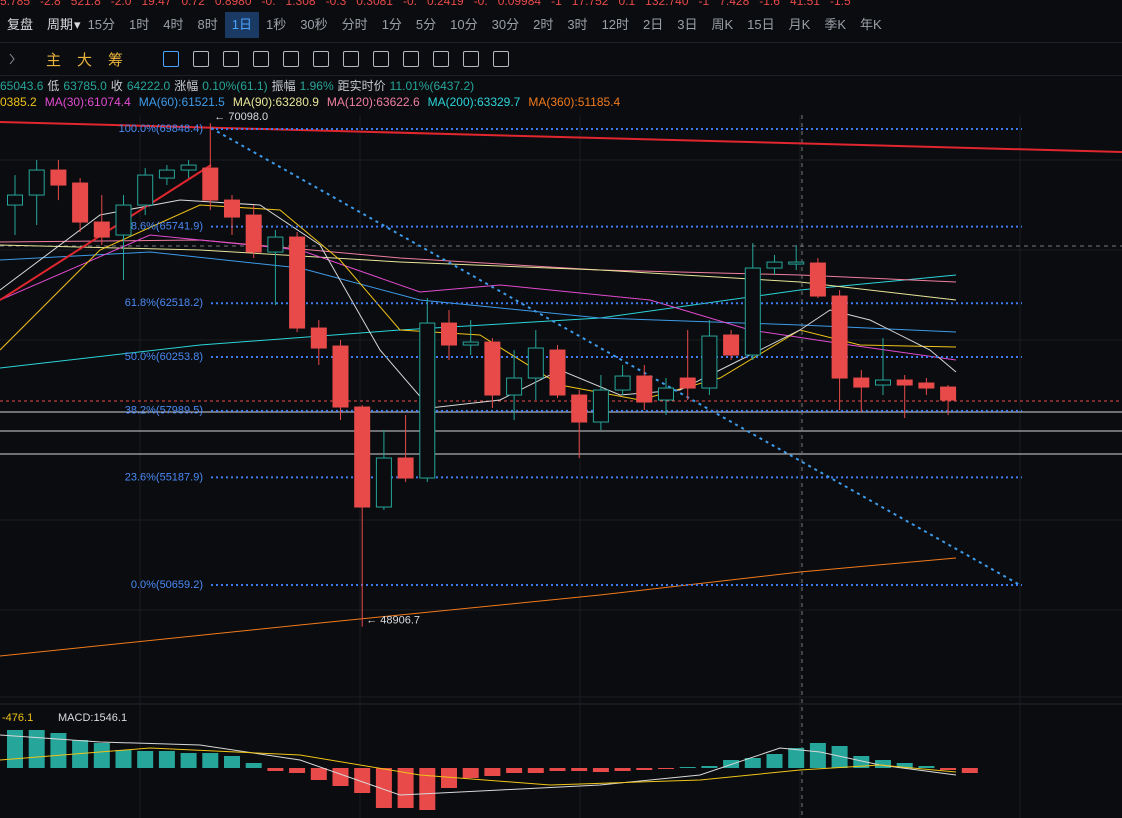 This screenshot has height=818, width=1122. What do you see at coordinates (478, 607) in the screenshot?
I see `ma360-line` at bounding box center [478, 607].